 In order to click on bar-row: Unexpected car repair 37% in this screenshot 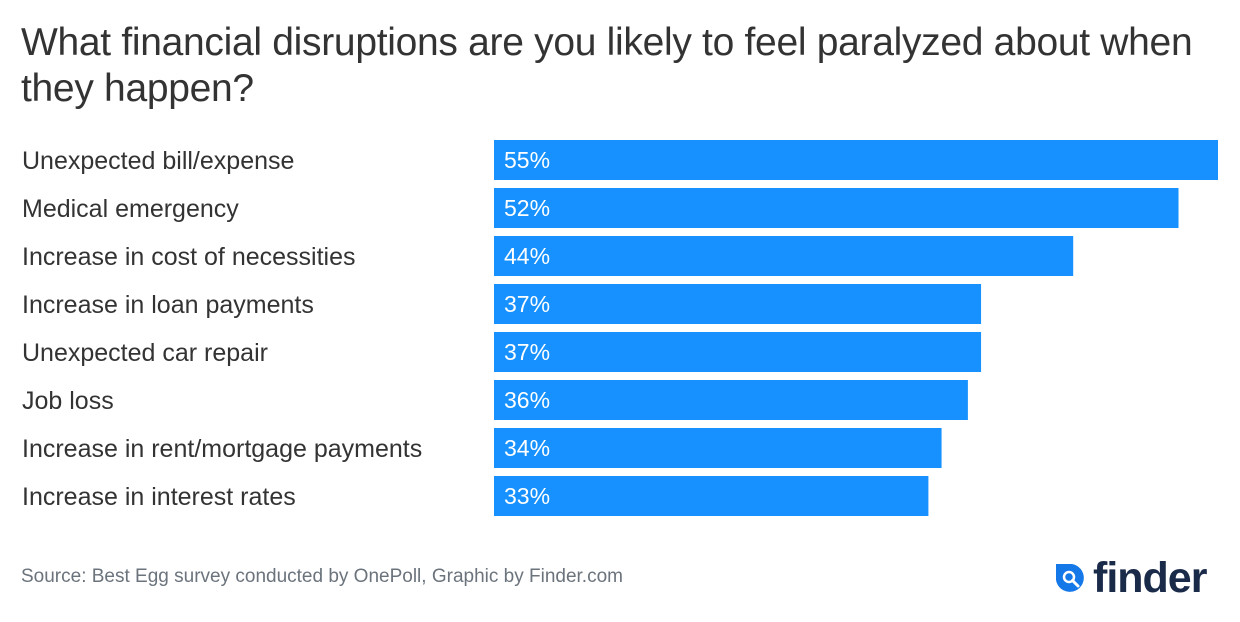, I will do `click(502, 352)`.